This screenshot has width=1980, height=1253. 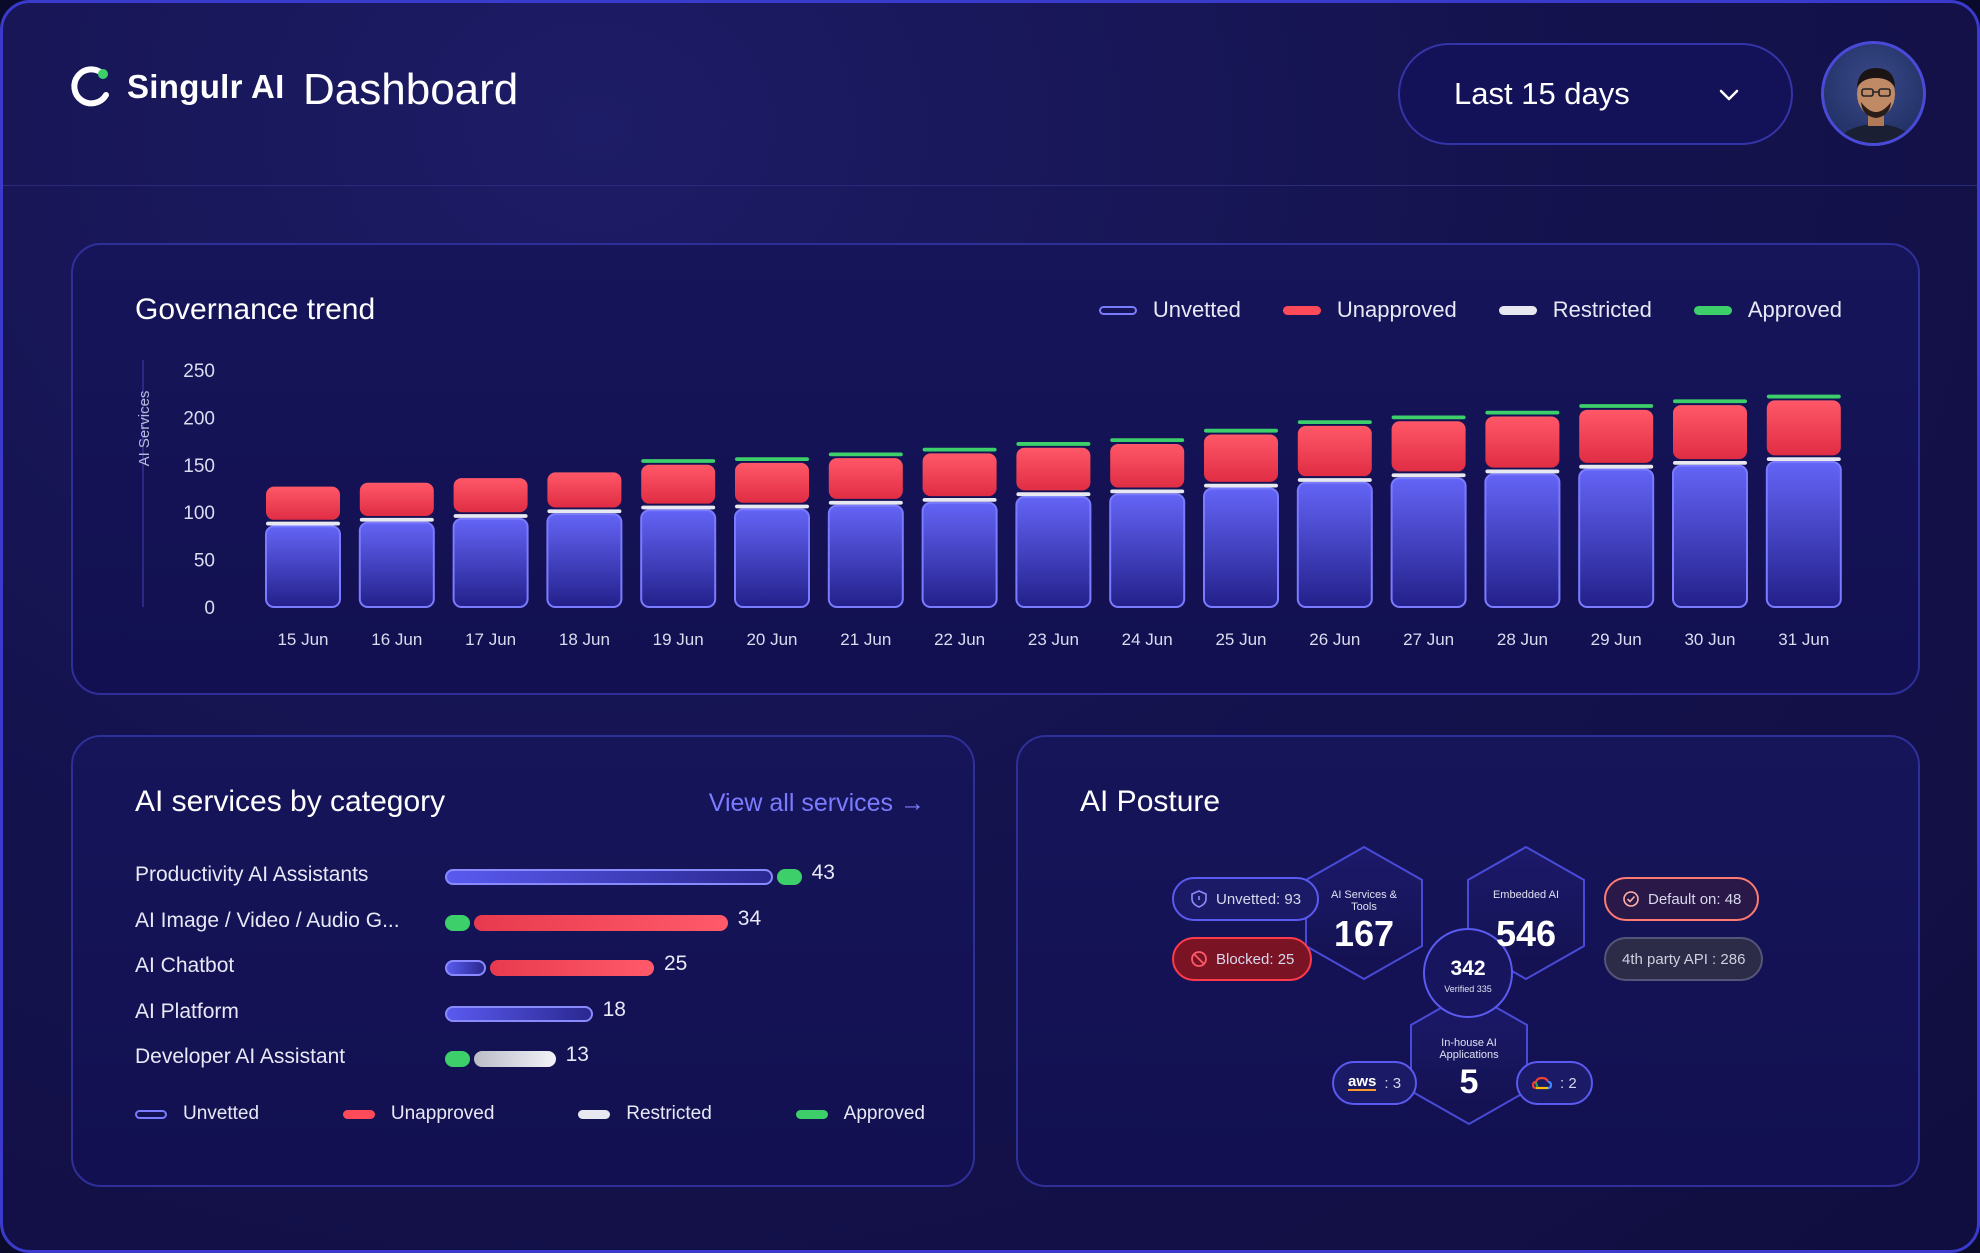 I want to click on legend-label: Unapproved, so click(x=442, y=1113).